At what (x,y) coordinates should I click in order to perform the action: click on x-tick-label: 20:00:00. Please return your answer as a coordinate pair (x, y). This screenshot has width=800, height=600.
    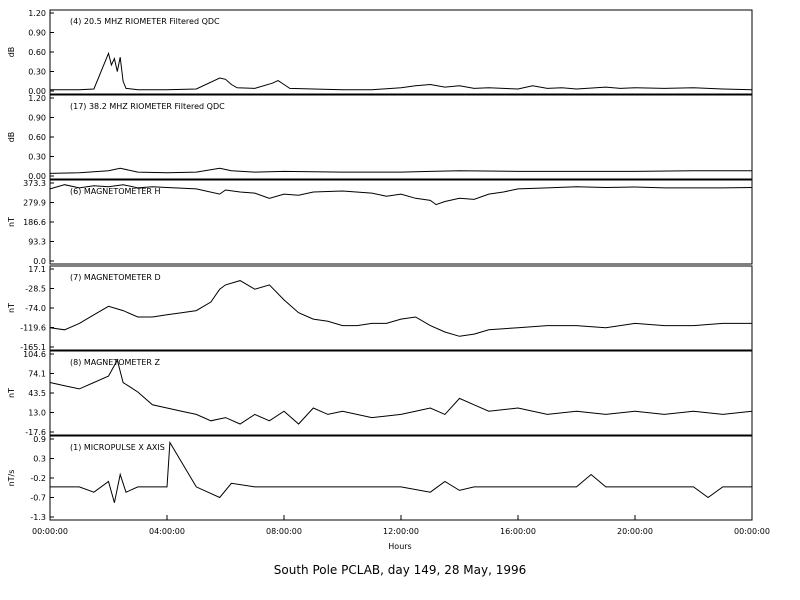
    Looking at the image, I should click on (635, 531).